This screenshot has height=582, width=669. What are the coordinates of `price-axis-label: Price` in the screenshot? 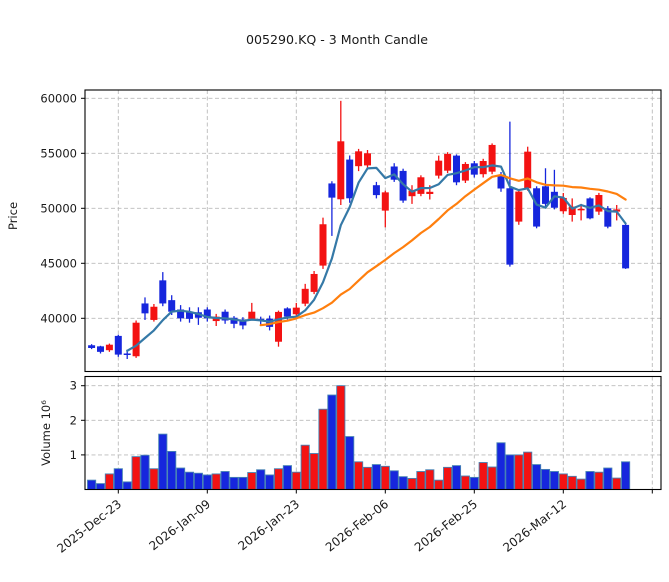 It's located at (13, 216).